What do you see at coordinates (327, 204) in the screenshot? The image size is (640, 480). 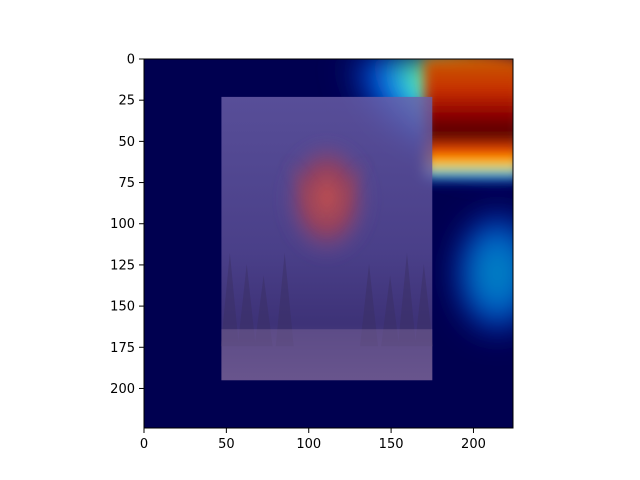 I see `moth-figure` at bounding box center [327, 204].